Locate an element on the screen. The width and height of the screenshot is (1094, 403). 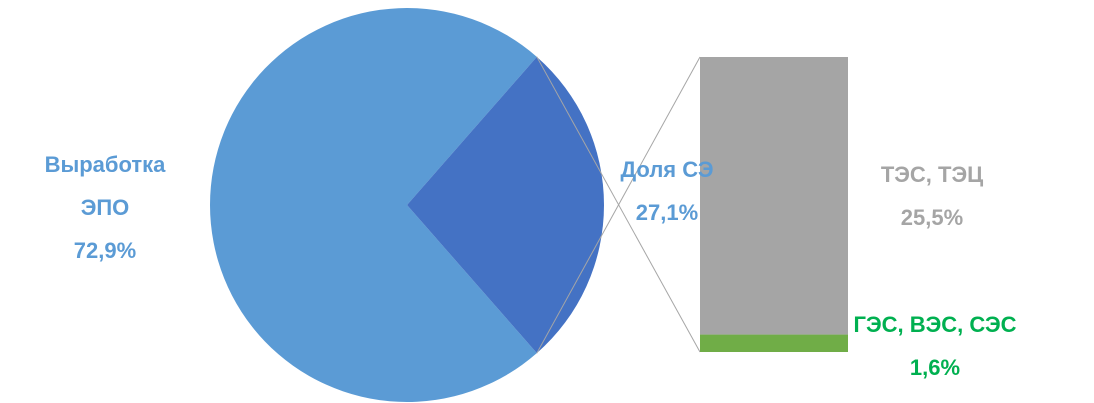
data-label: Доля СЭ 27,1% is located at coordinates (667, 191).